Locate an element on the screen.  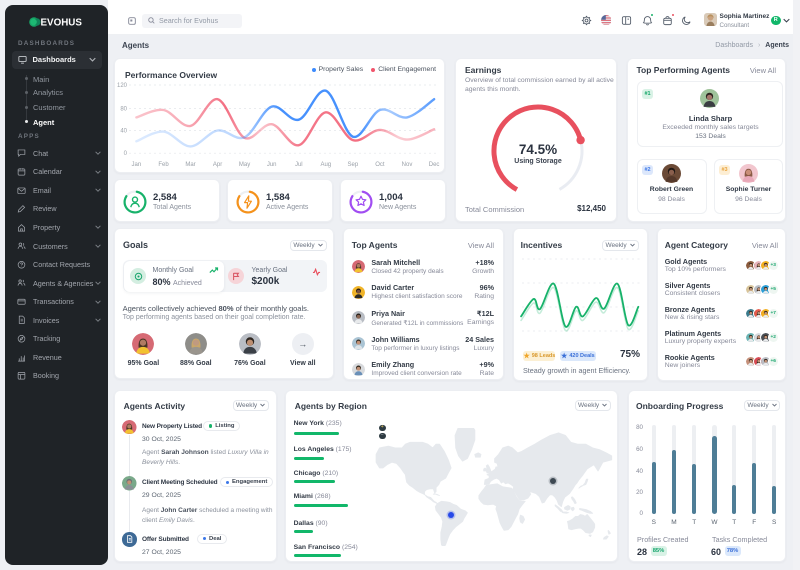
svg-text: EVOHUS is located at coordinates (61, 22).